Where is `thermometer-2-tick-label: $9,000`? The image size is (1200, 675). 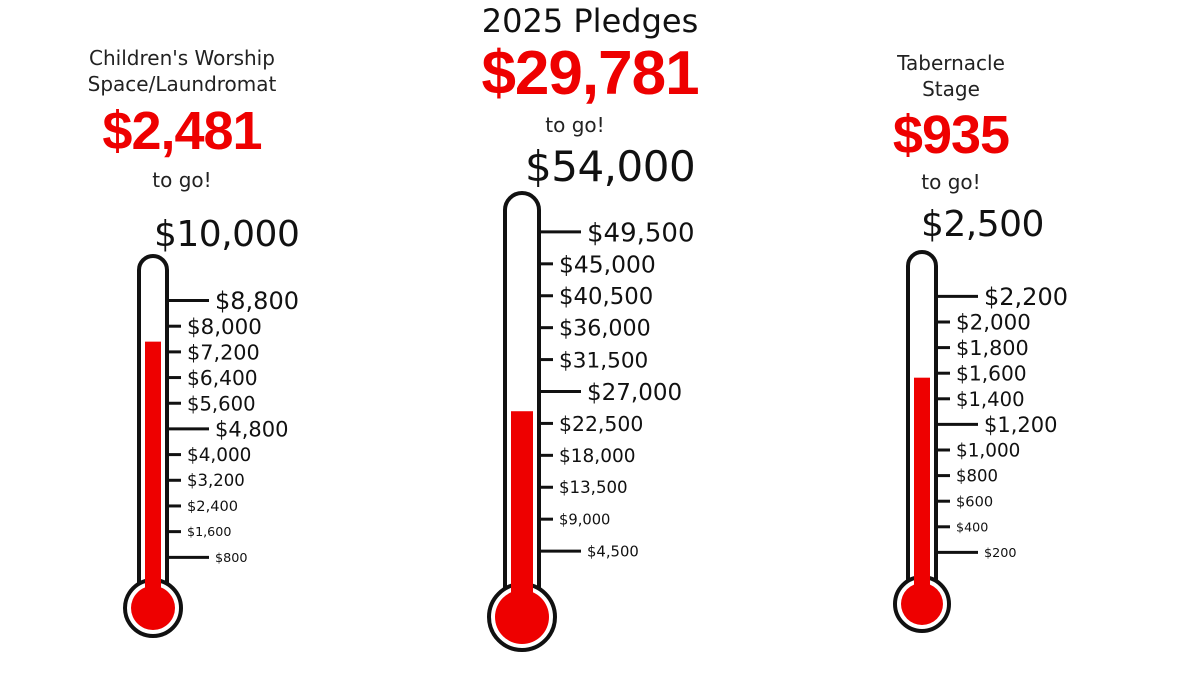 thermometer-2-tick-label: $9,000 is located at coordinates (584, 519).